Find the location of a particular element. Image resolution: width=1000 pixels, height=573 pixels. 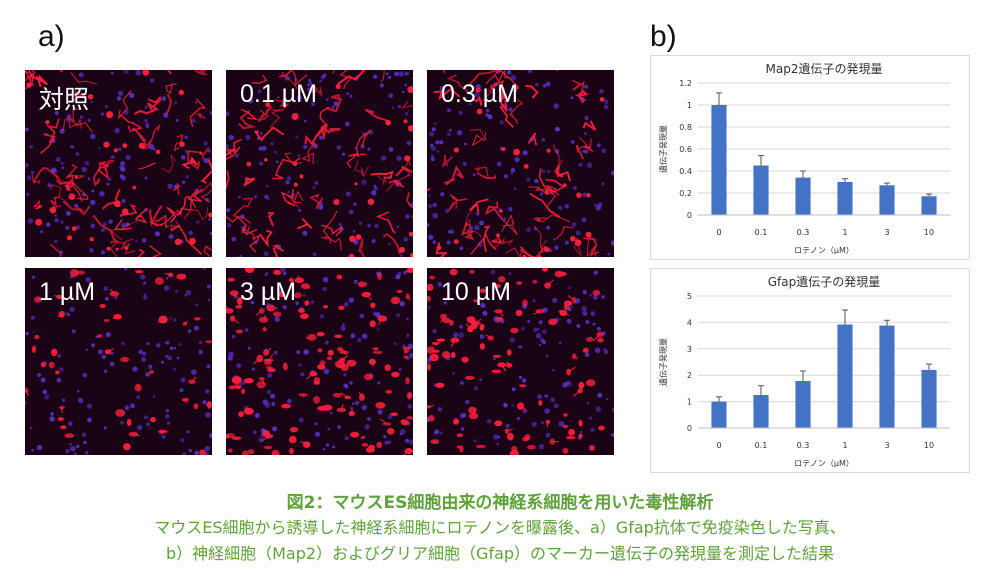

bar is located at coordinates (719, 160).